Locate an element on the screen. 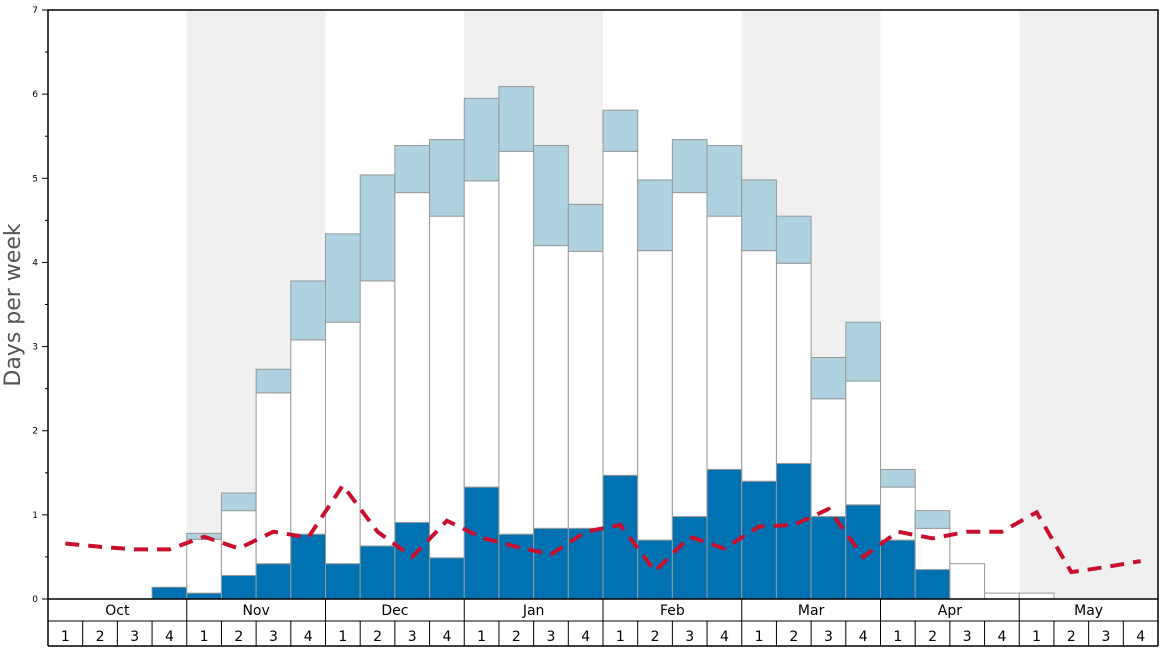  month-label: Nov is located at coordinates (255, 611).